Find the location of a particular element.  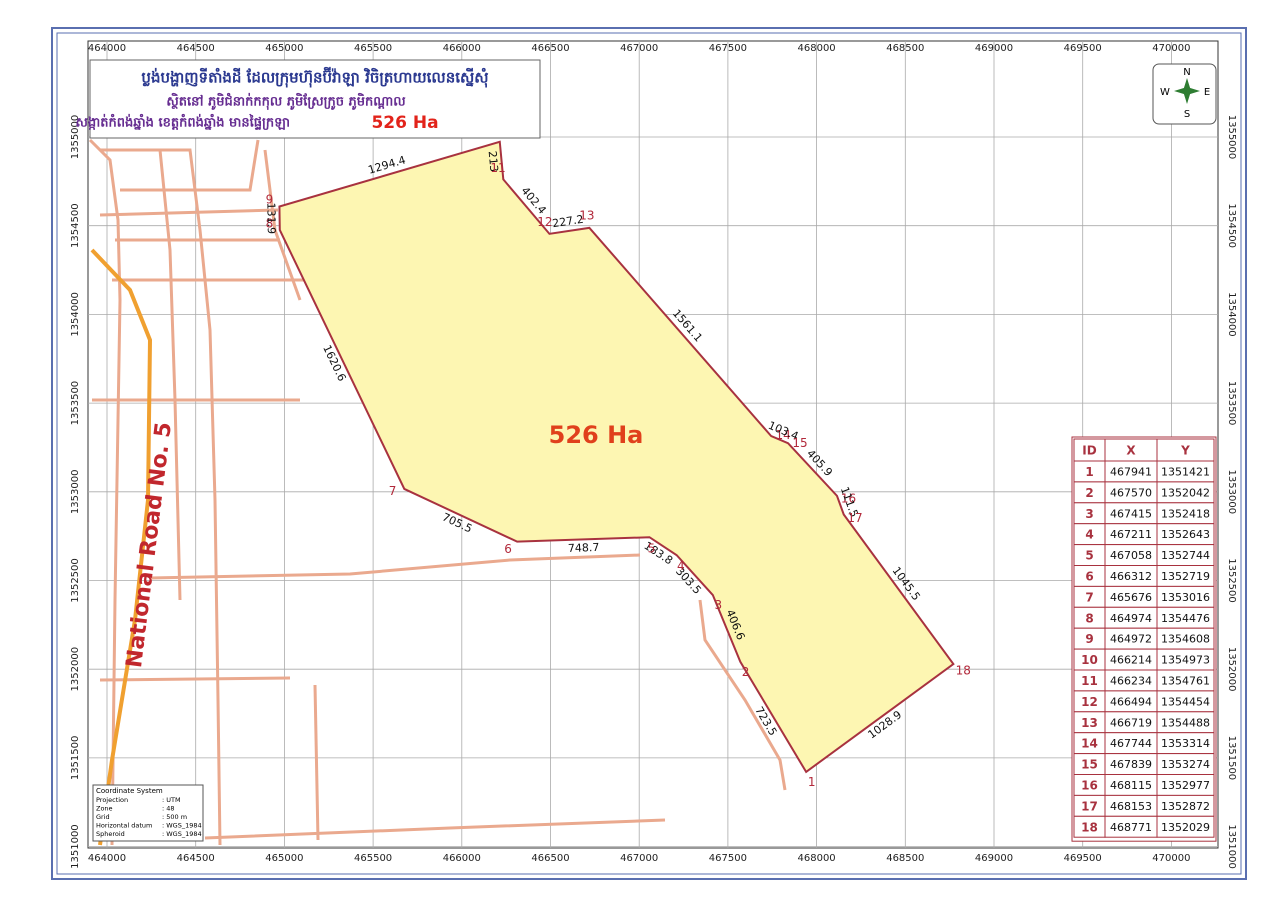

table-value: 1352744 is located at coordinates (1185, 555).